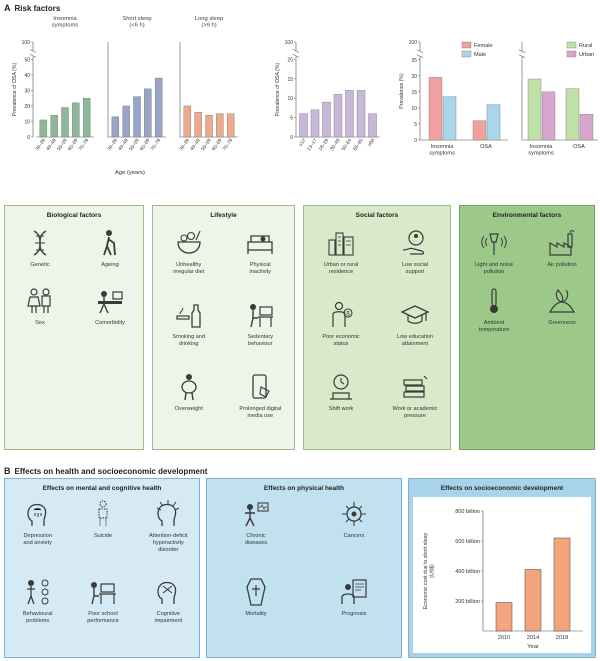 Image resolution: width=600 pixels, height=661 pixels. Describe the element at coordinates (415, 125) in the screenshot. I see `sex-chart-ytick-label: 5` at that location.